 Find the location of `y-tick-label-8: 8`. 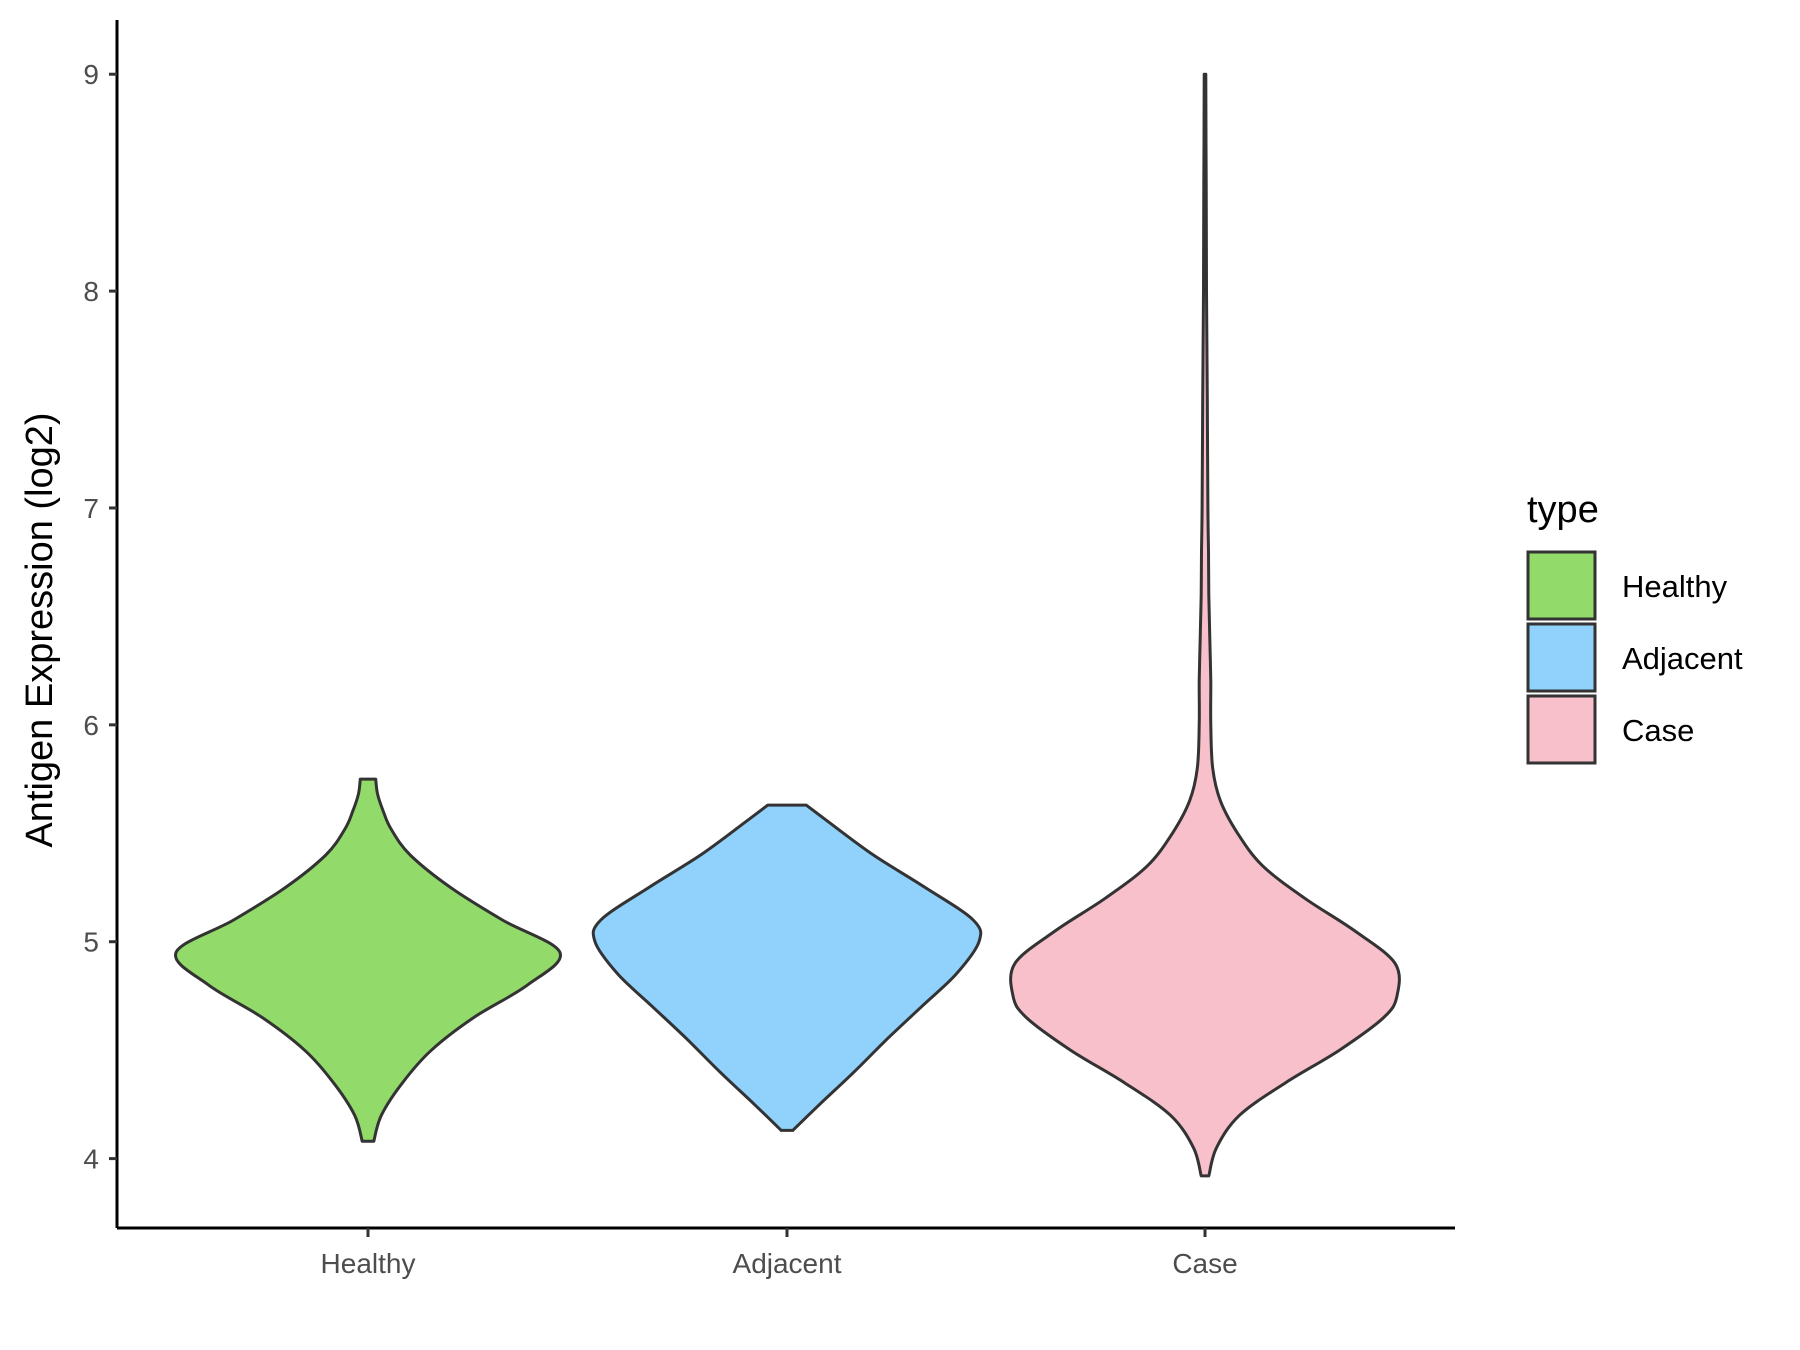

y-tick-label-8: 8 is located at coordinates (91, 291).